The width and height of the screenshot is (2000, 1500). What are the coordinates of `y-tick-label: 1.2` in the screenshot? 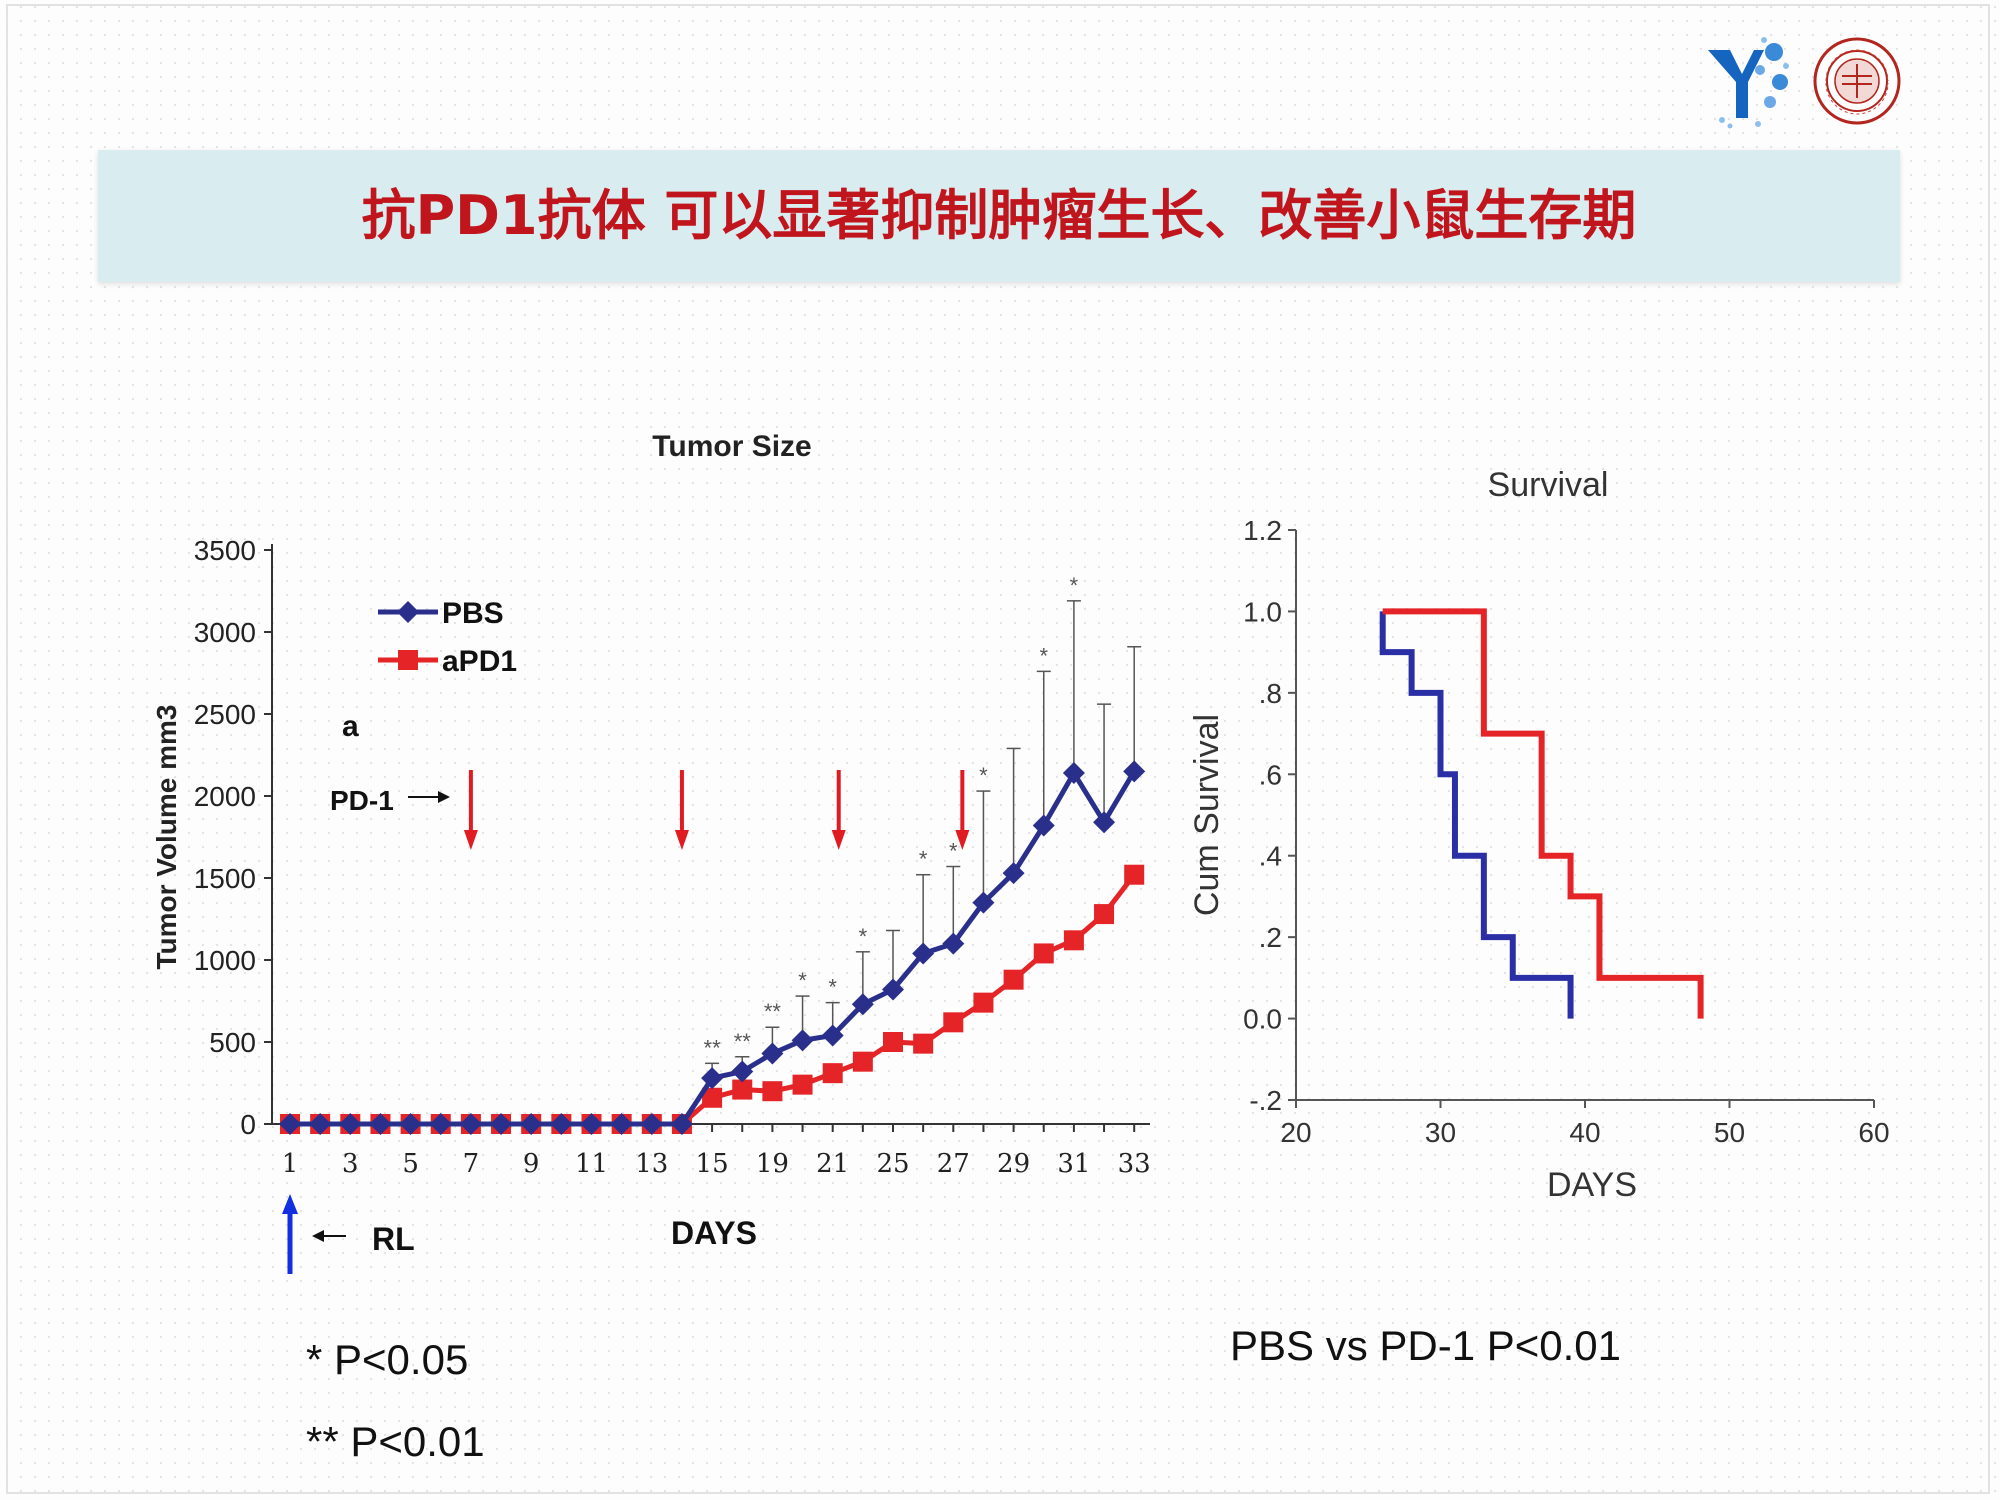 It's located at (1262, 530).